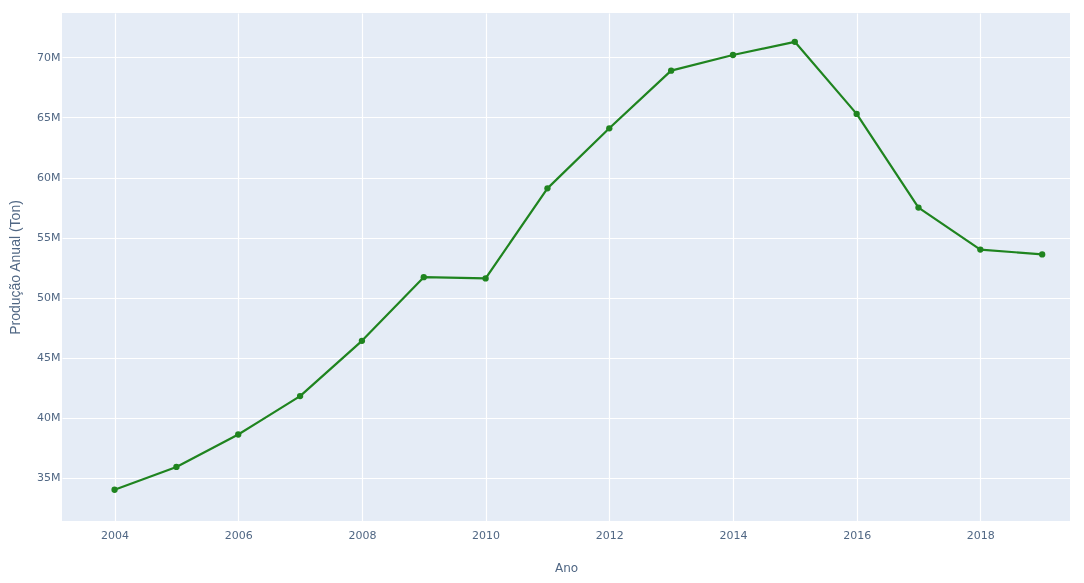 The height and width of the screenshot is (583, 1084). Describe the element at coordinates (238, 535) in the screenshot. I see `x-tick-label: 2006` at that location.